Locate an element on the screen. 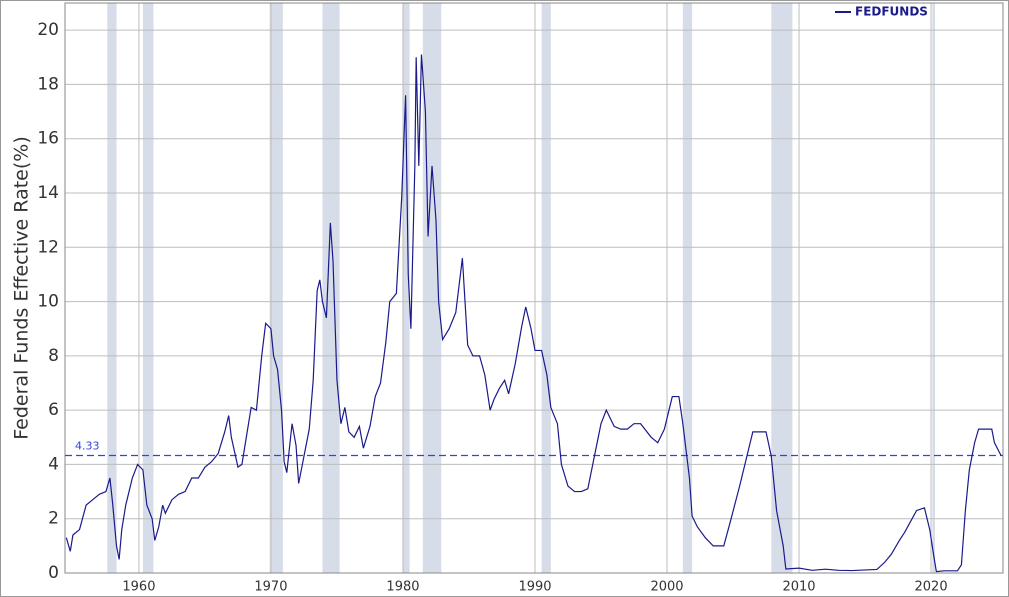  y-tick-label: 0 is located at coordinates (53, 573).